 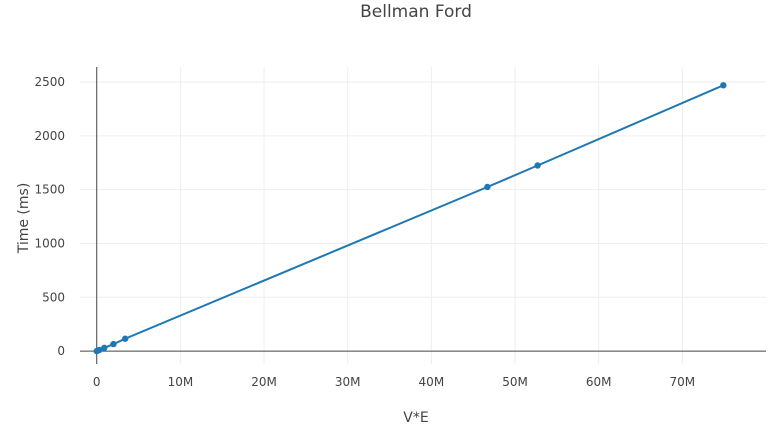 What do you see at coordinates (61, 351) in the screenshot?
I see `y-tick-label: 0` at bounding box center [61, 351].